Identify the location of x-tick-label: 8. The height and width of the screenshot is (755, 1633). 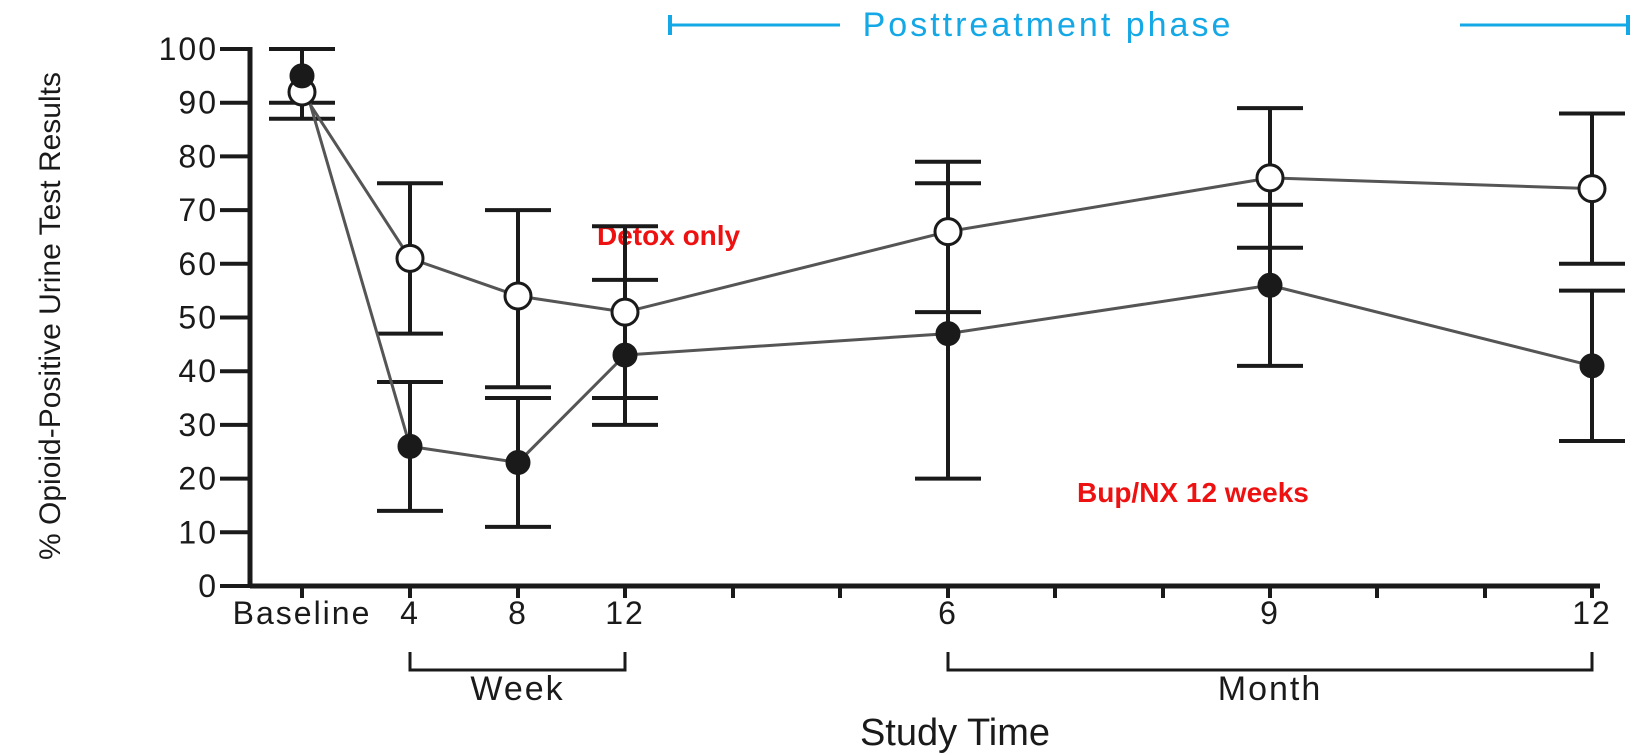
(518, 613).